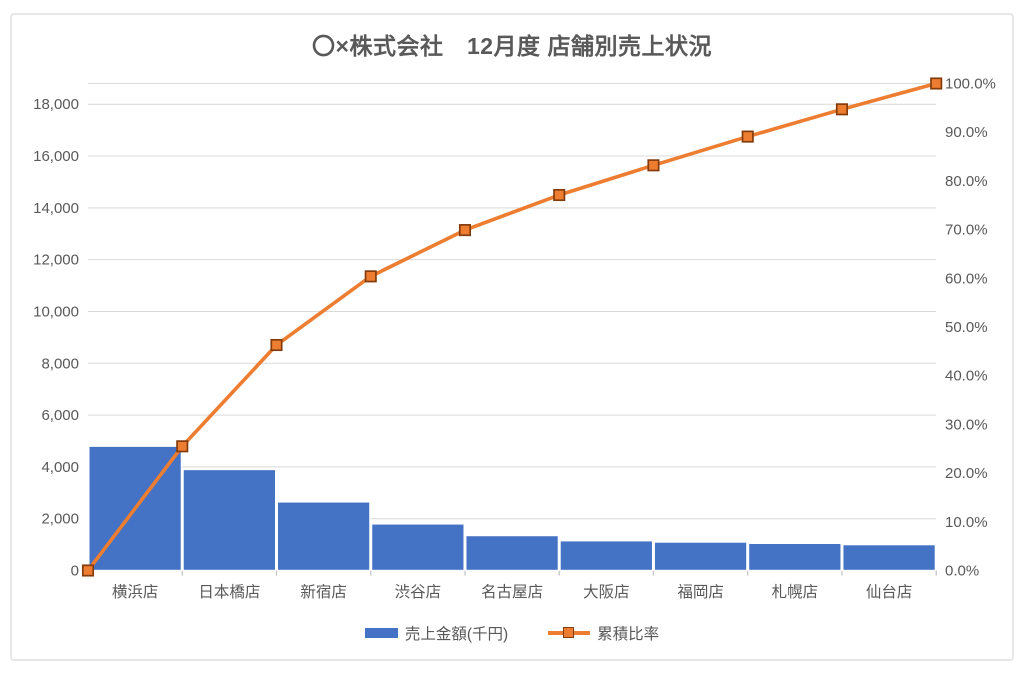  I want to click on secondary-axis-tick-label: 20.0%, so click(966, 473).